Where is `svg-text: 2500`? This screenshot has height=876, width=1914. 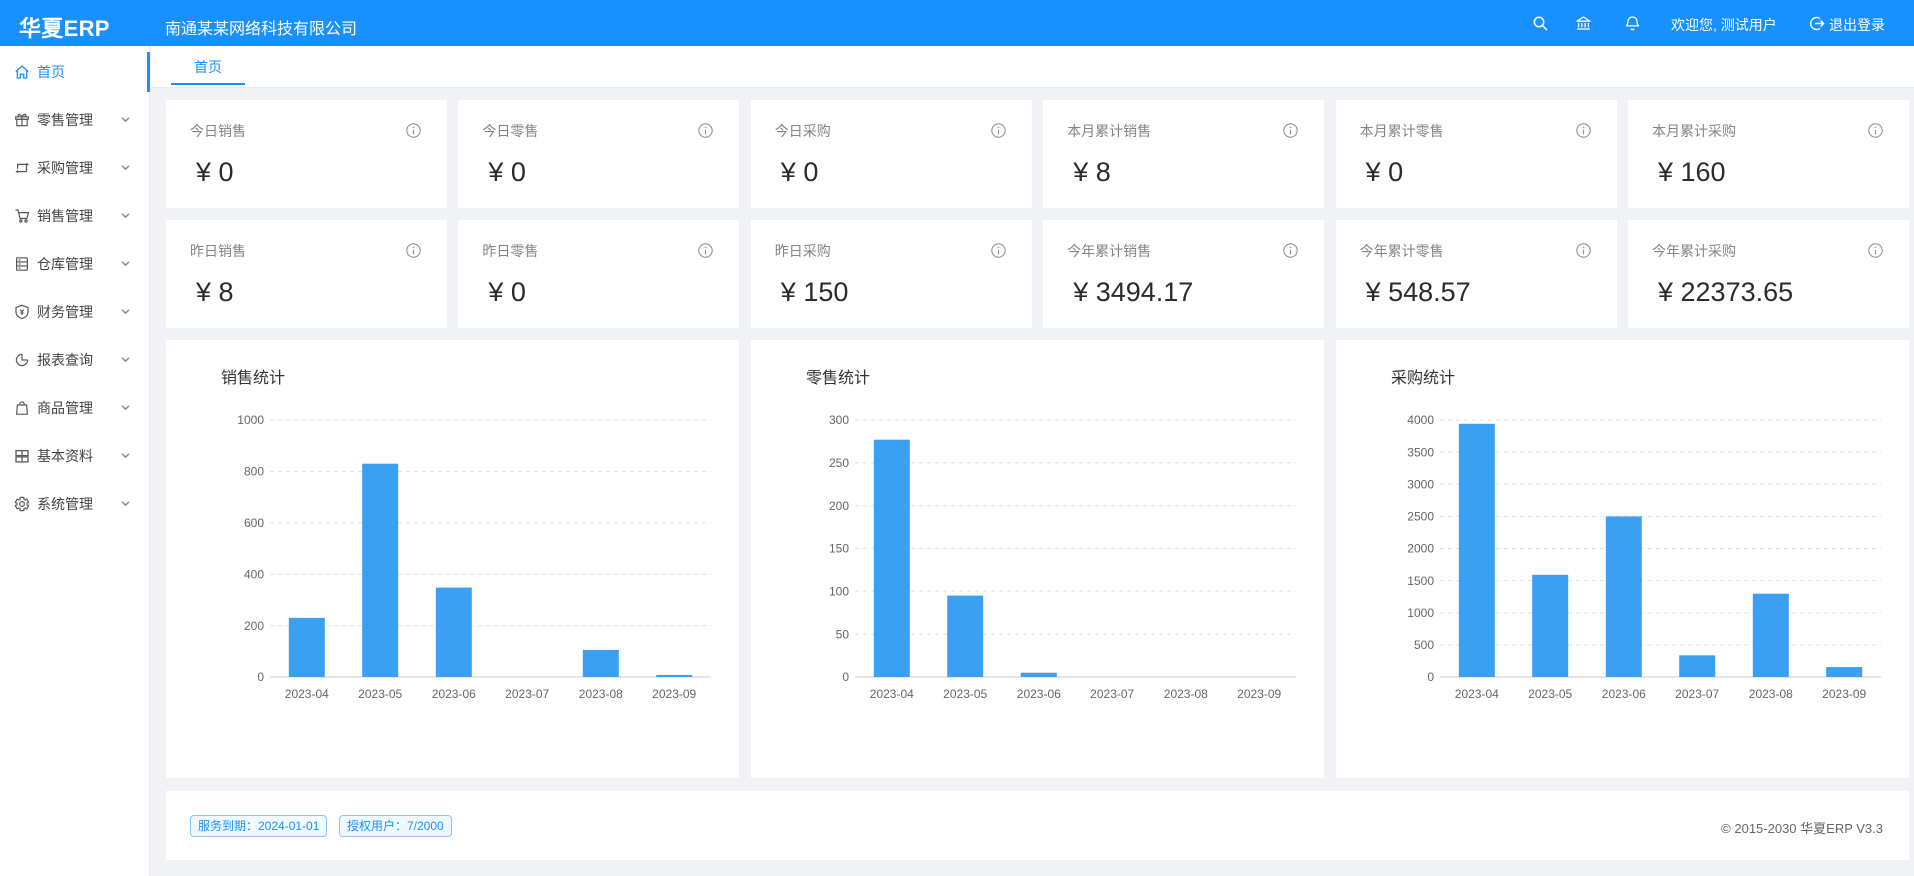 svg-text: 2500 is located at coordinates (1420, 517).